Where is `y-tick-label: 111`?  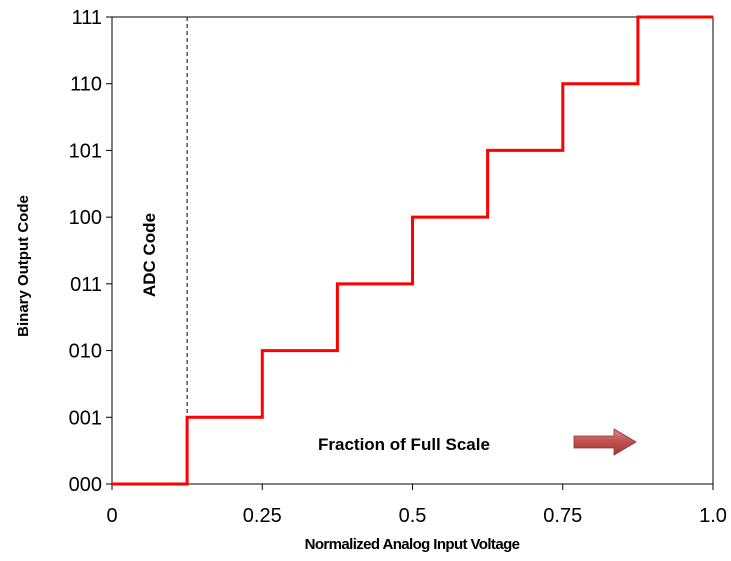 y-tick-label: 111 is located at coordinates (87, 18).